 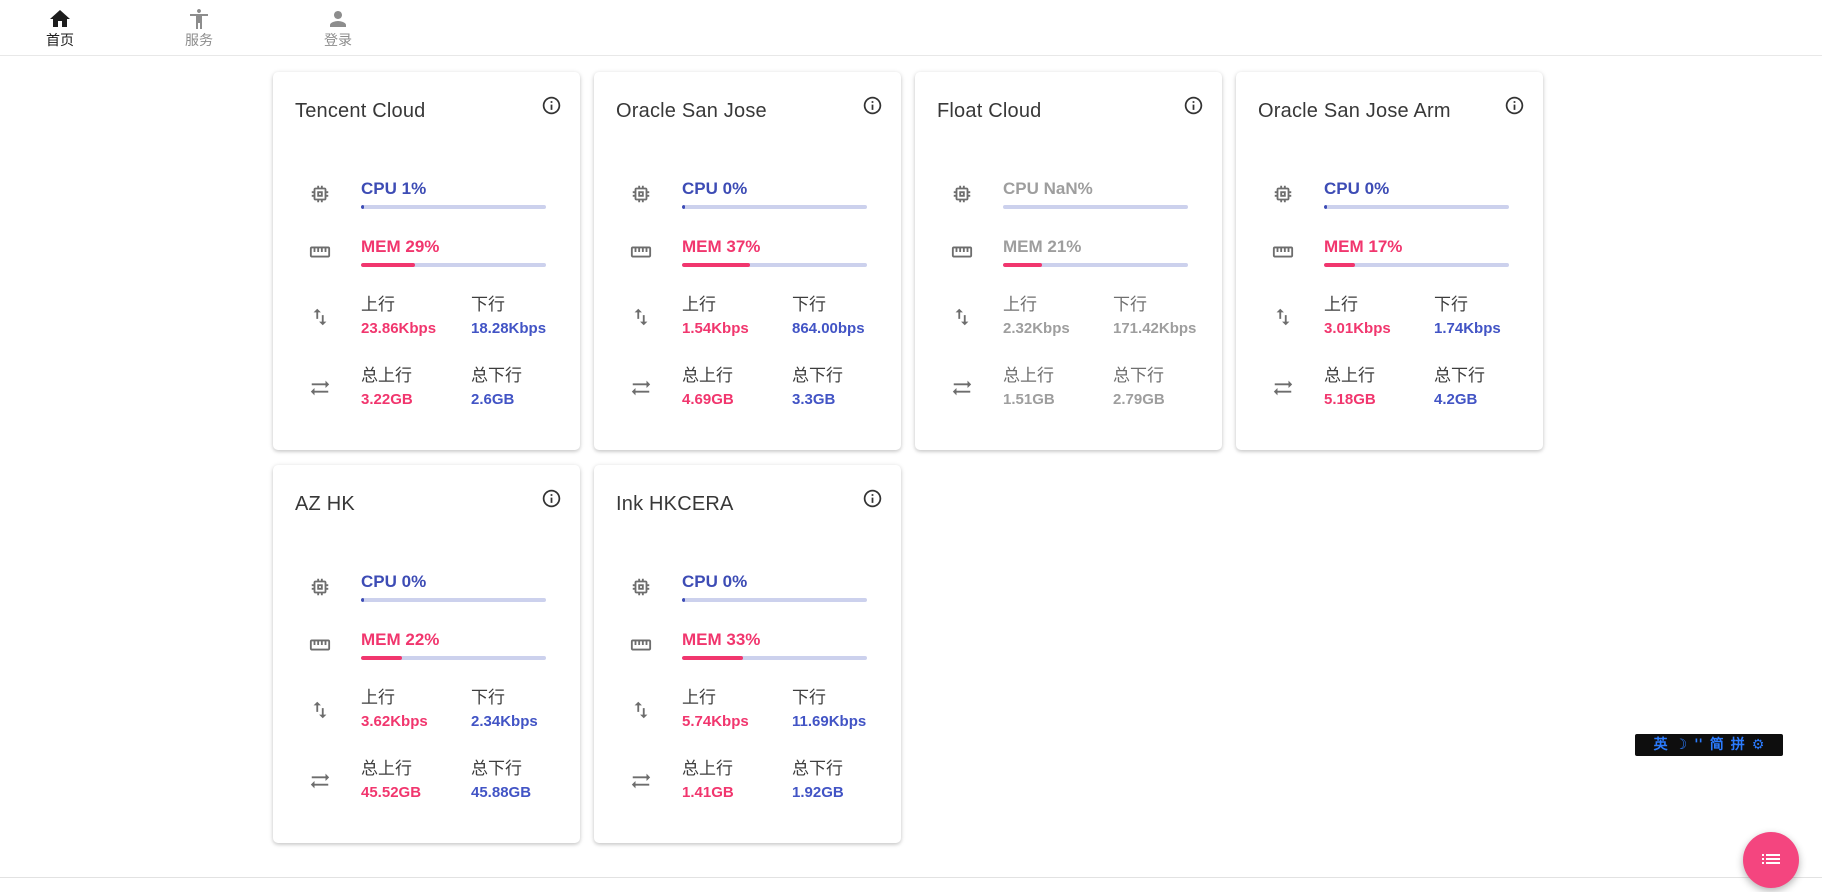 What do you see at coordinates (748, 387) in the screenshot?
I see `total-traffic-row: 总上行 4.69GB 总下行 3.3GB` at bounding box center [748, 387].